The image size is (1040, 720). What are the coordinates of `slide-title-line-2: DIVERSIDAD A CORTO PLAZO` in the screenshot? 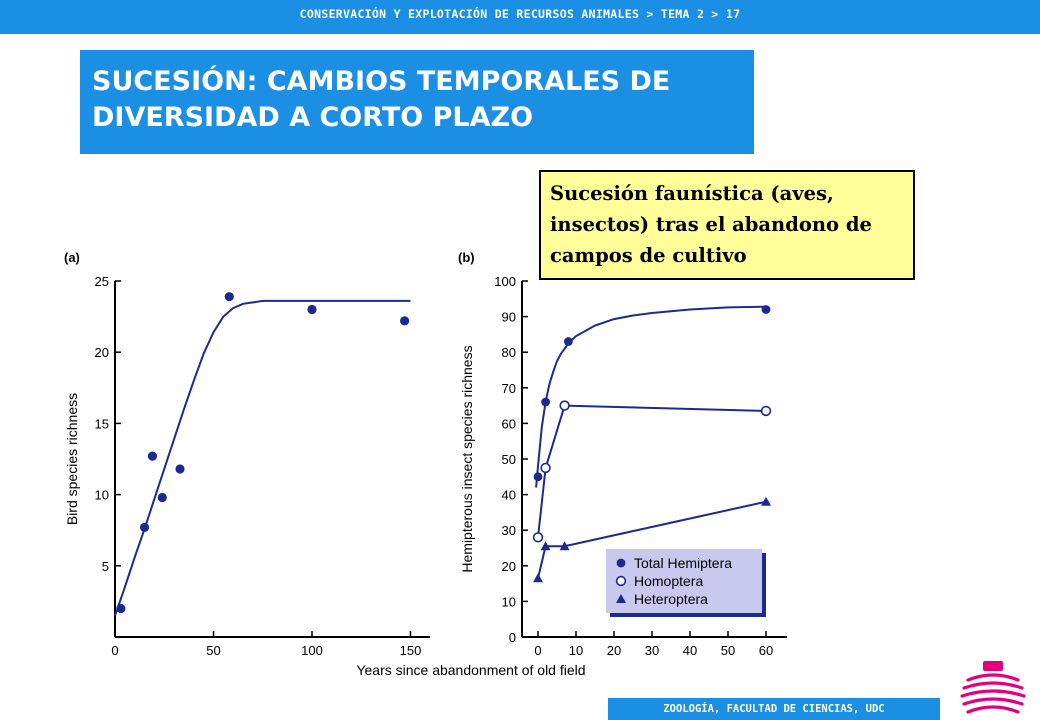 It's located at (313, 117).